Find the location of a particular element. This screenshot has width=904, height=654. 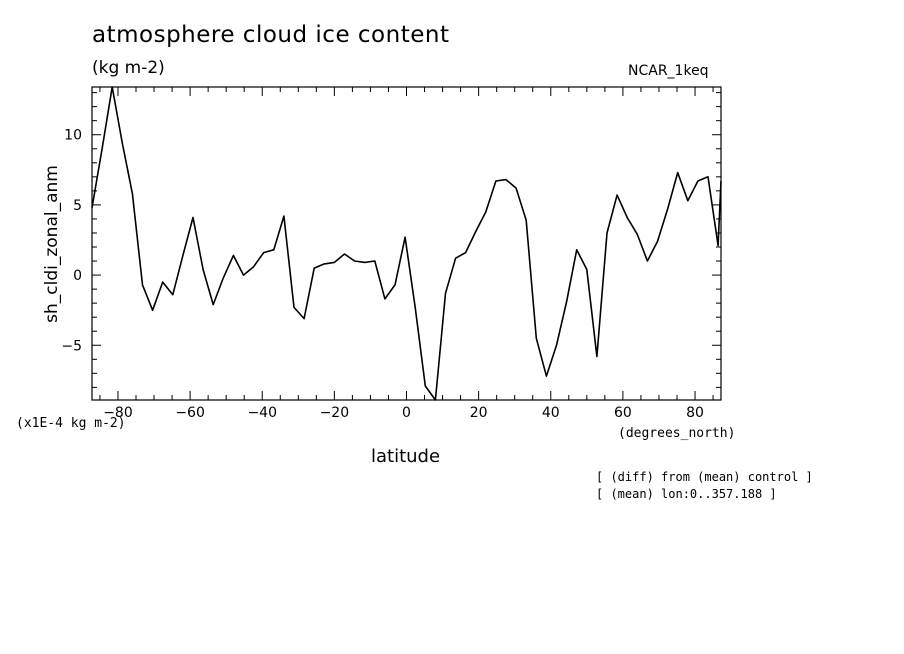

x-tick-label: 0 is located at coordinates (406, 413).